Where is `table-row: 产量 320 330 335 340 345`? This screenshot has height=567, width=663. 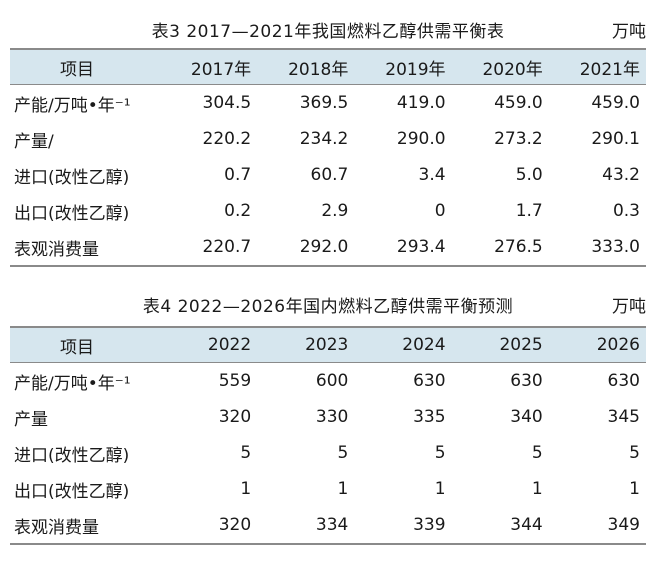
table-row: 产量 320 330 335 340 345 is located at coordinates (328, 417).